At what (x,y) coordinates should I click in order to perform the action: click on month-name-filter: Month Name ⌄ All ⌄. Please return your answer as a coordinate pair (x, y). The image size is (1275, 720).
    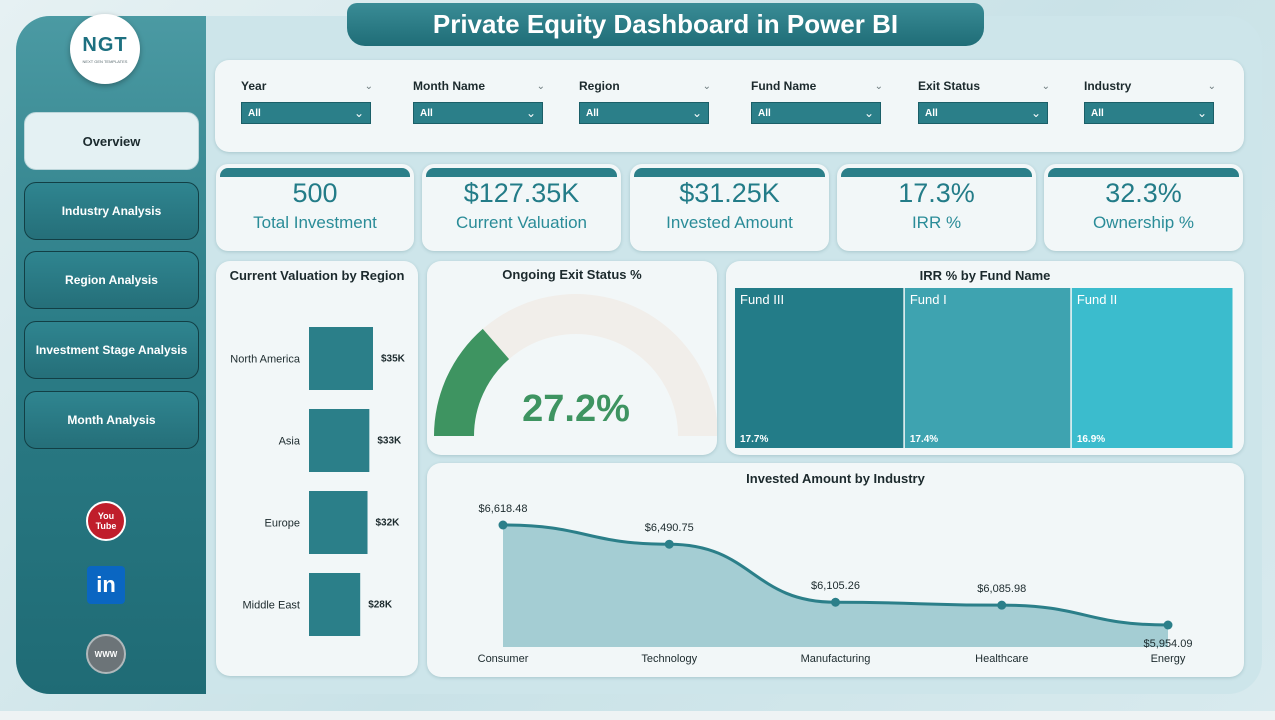
    Looking at the image, I should click on (479, 101).